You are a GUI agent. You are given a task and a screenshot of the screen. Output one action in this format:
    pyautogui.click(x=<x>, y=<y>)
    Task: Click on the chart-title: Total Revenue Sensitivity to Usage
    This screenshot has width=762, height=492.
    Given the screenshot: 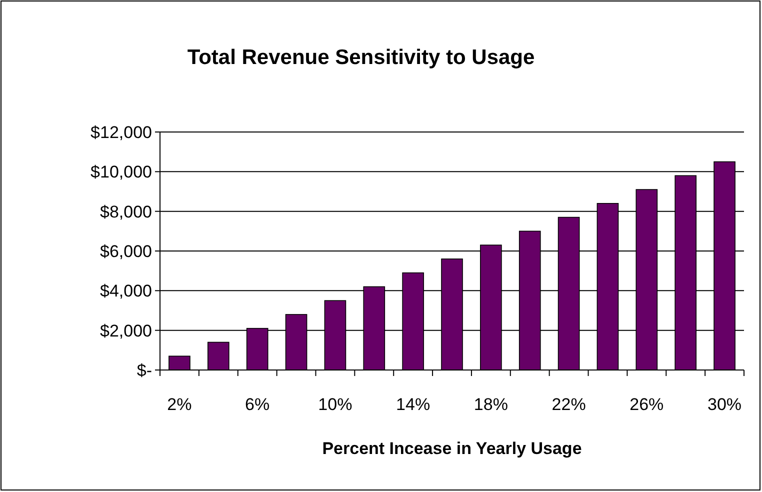 What is the action you would take?
    pyautogui.click(x=361, y=57)
    